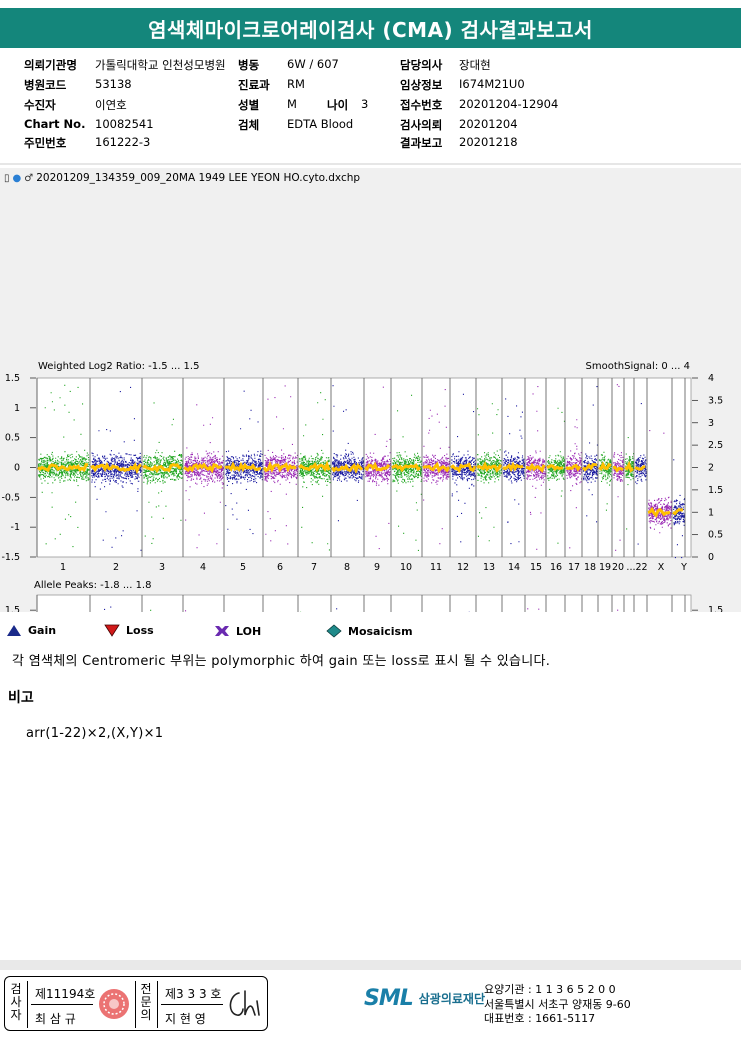 This screenshot has height=1040, width=741. What do you see at coordinates (222, 631) in the screenshot?
I see `loh-icon` at bounding box center [222, 631].